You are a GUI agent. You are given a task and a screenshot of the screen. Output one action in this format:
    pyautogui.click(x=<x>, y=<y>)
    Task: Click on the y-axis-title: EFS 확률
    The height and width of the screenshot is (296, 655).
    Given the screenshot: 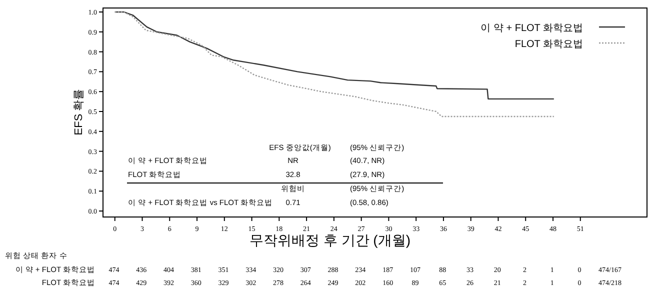 What is the action you would take?
    pyautogui.click(x=79, y=112)
    